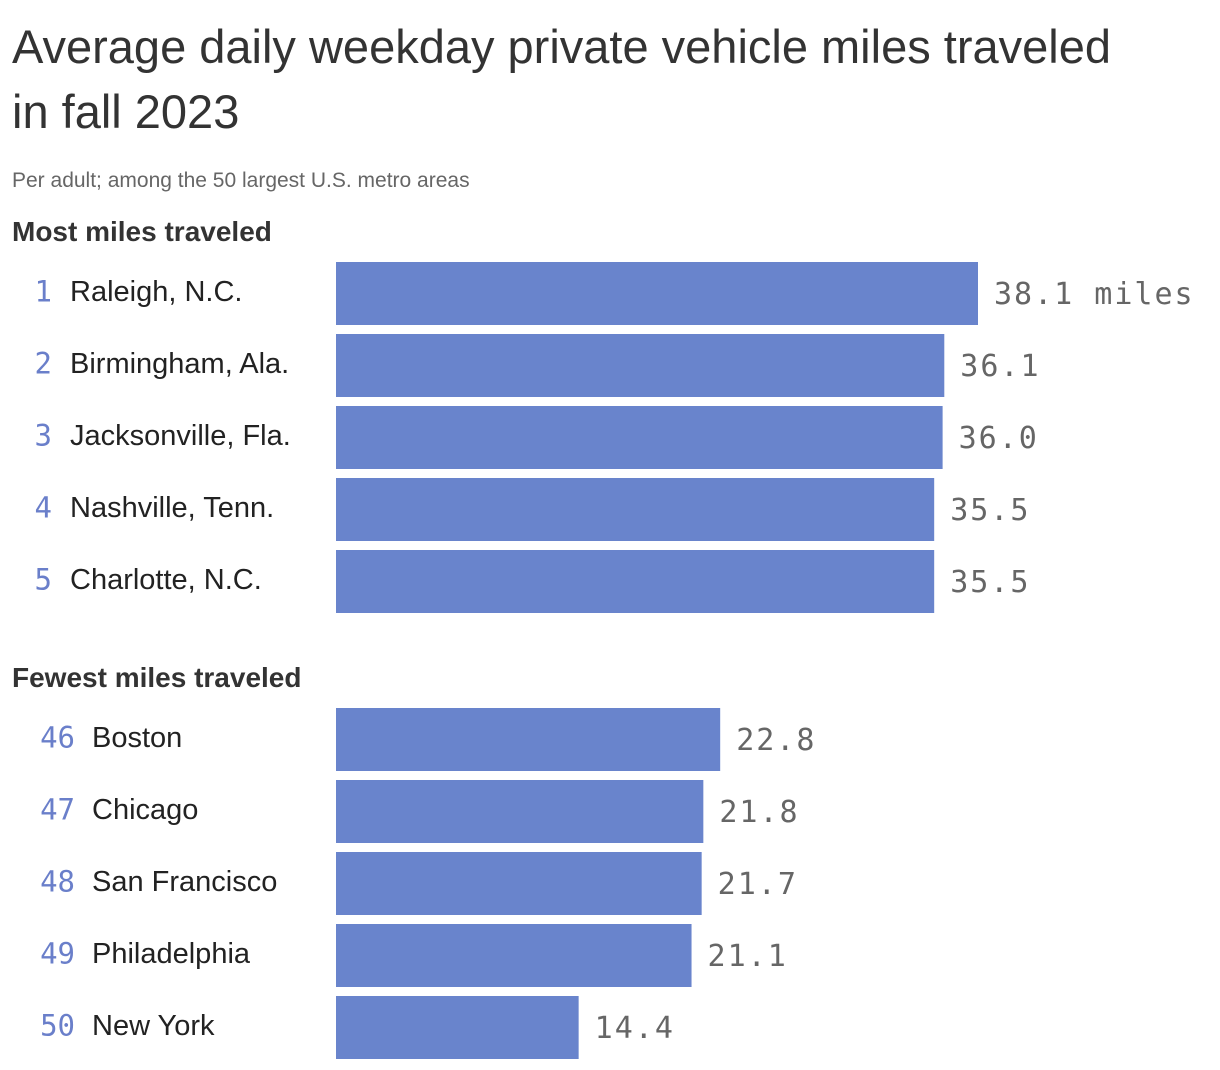  What do you see at coordinates (990, 510) in the screenshot?
I see `value-label-4: 35.5` at bounding box center [990, 510].